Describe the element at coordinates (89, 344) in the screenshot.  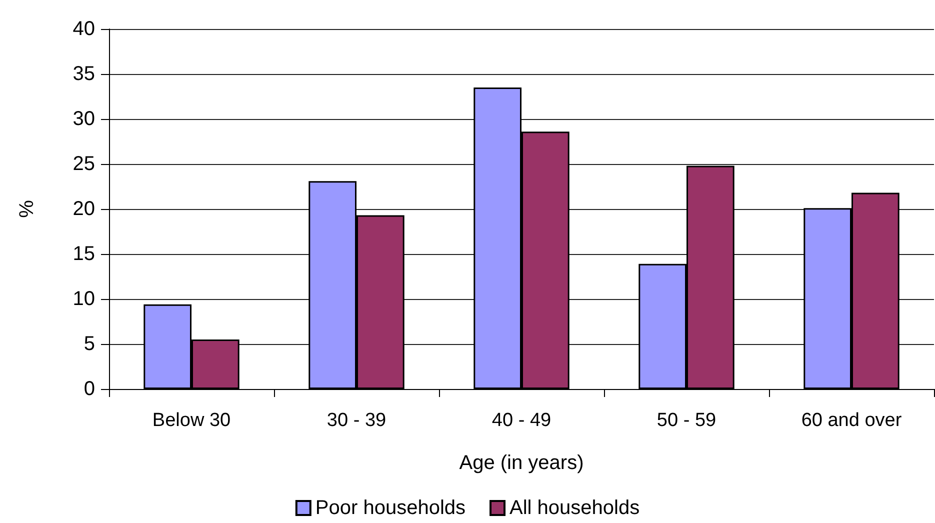
I see `y-tick-label: 5` at that location.